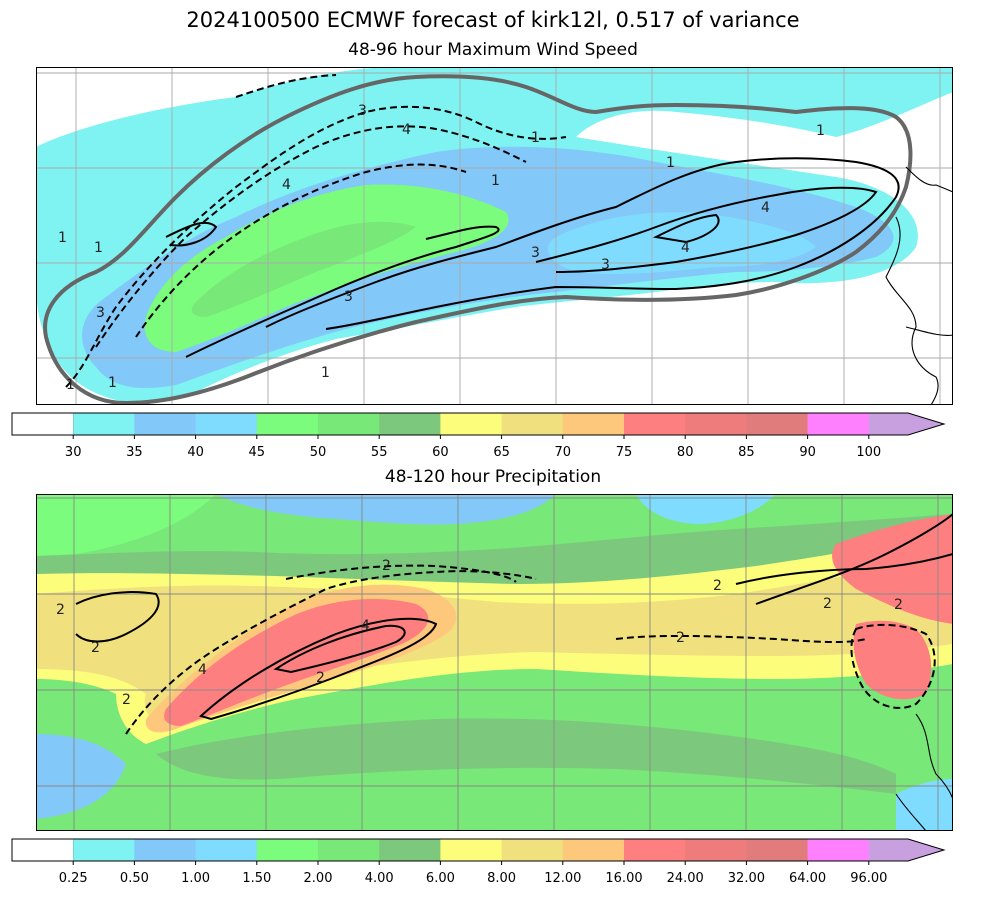 This screenshot has height=900, width=986. Describe the element at coordinates (286, 86) in the screenshot. I see `wind-contour-dashed-d` at that location.